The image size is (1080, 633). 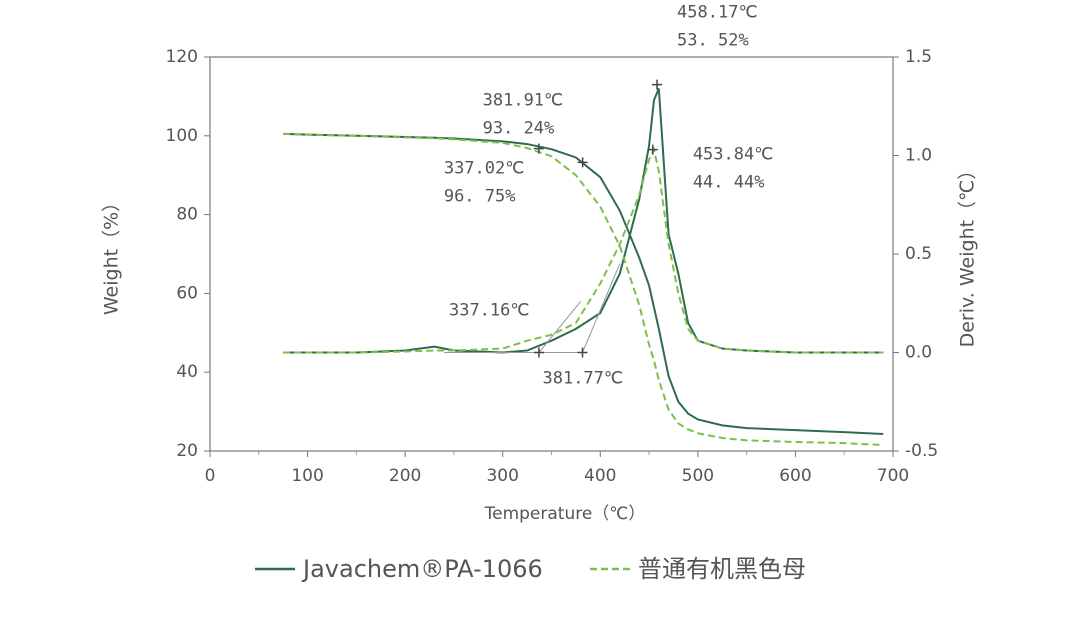 I want to click on annotation-text: 93. 24%, so click(x=519, y=128).